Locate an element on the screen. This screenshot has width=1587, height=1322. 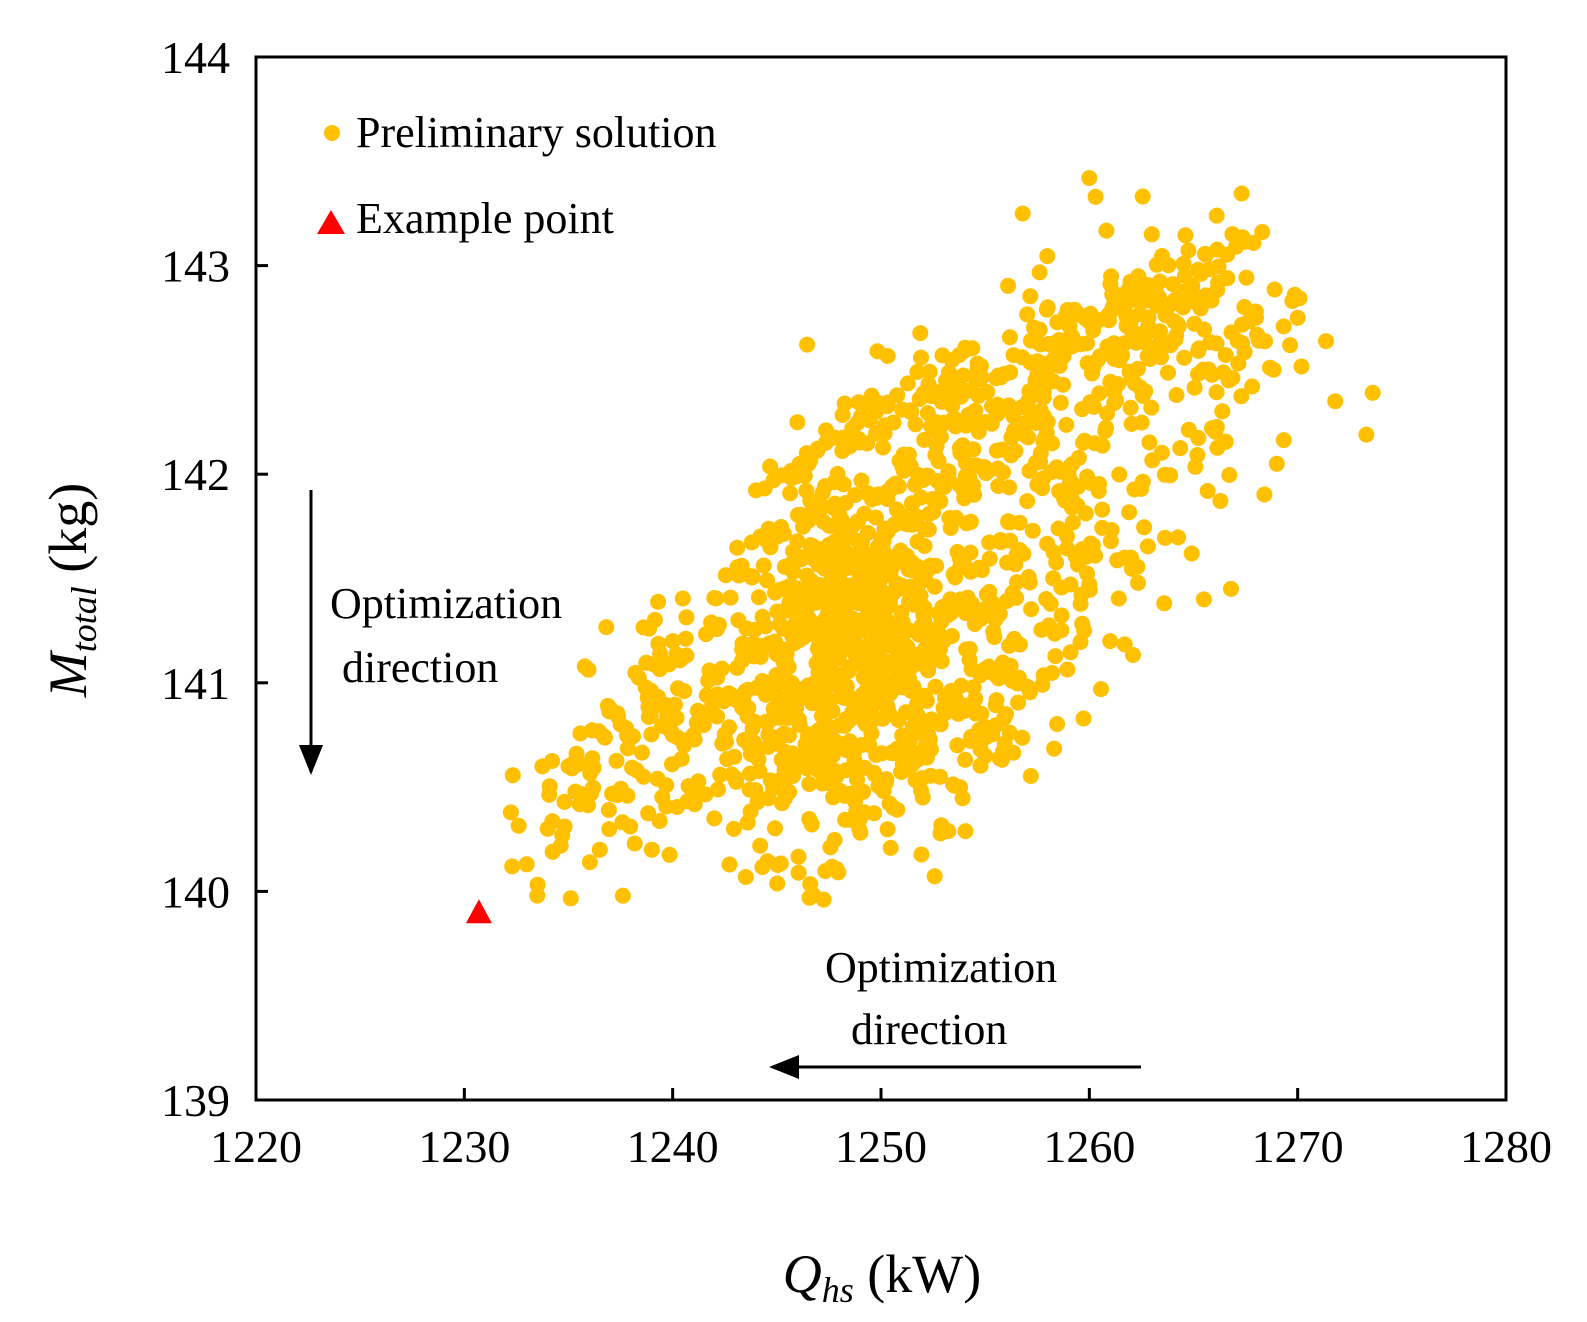
annotation-vertical-direction: Optimization direction is located at coordinates (430, 632).